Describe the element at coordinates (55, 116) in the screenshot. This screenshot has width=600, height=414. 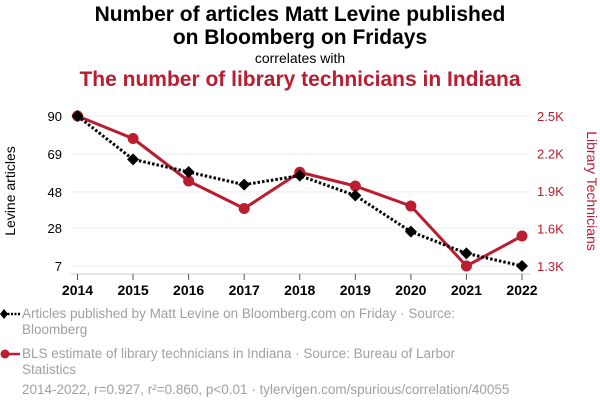
I see `y-left-tick-label: 90` at that location.